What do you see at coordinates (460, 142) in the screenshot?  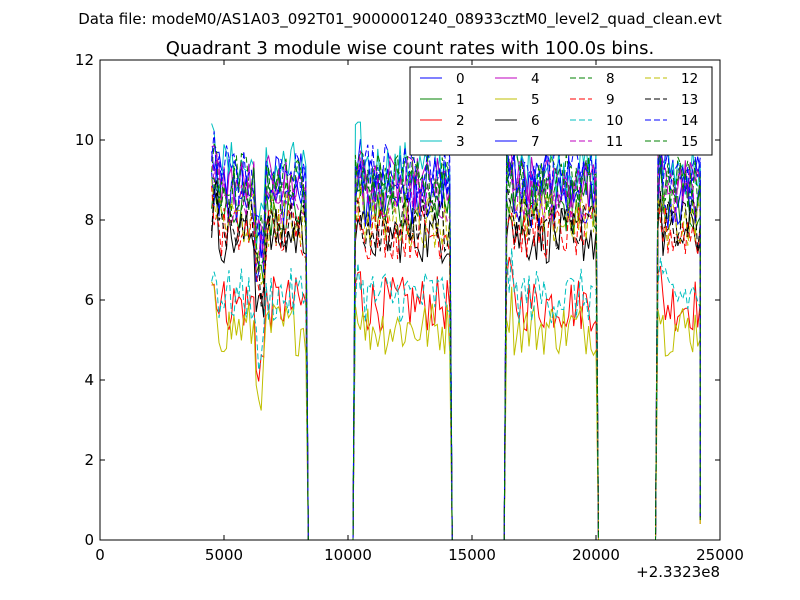 I see `legend-label-3: 3` at bounding box center [460, 142].